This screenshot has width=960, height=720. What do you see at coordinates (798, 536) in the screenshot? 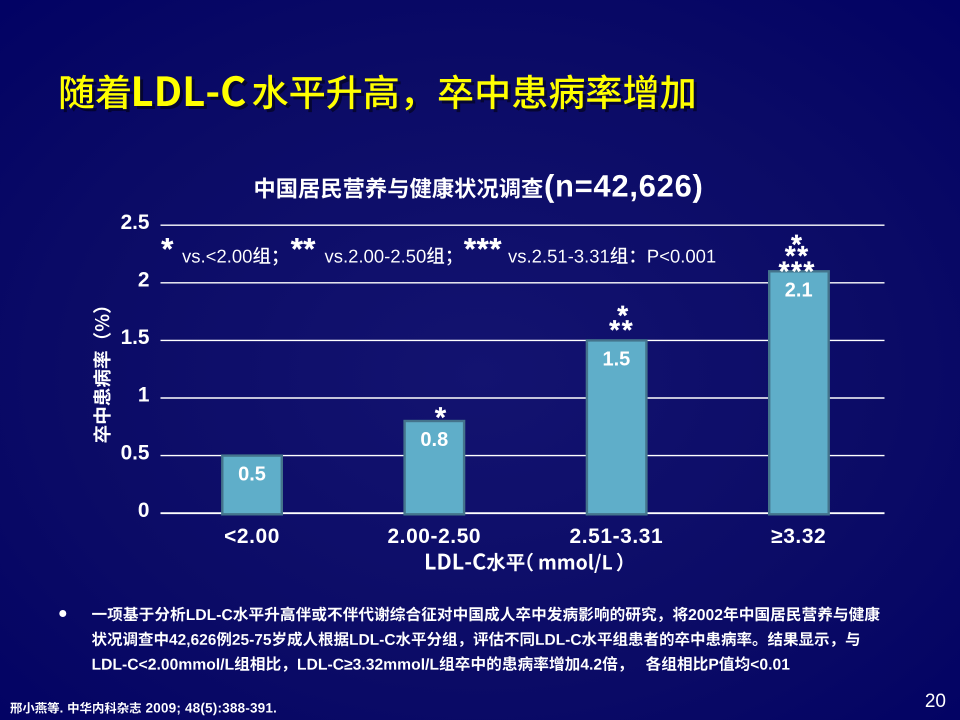
I see `svg-text: ≥3.32` at bounding box center [798, 536].